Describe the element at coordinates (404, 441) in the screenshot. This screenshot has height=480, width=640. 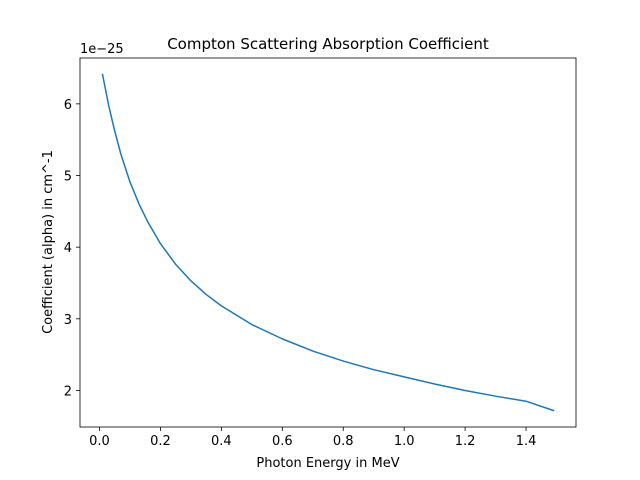
I see `x-tick-label: 1.0` at that location.